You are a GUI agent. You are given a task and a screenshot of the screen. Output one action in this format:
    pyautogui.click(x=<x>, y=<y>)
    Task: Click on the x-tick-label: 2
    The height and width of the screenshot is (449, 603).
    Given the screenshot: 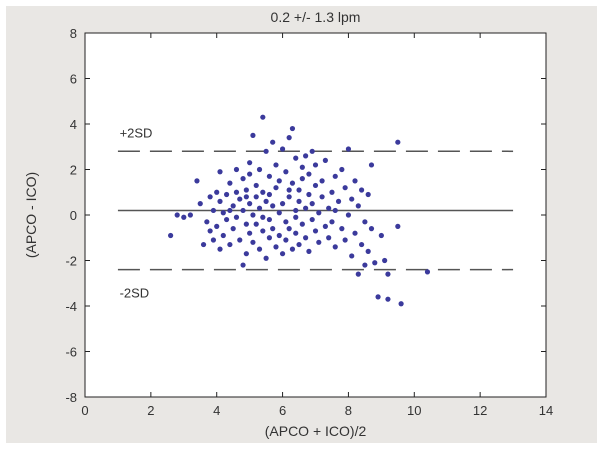 What is the action you would take?
    pyautogui.click(x=150, y=410)
    